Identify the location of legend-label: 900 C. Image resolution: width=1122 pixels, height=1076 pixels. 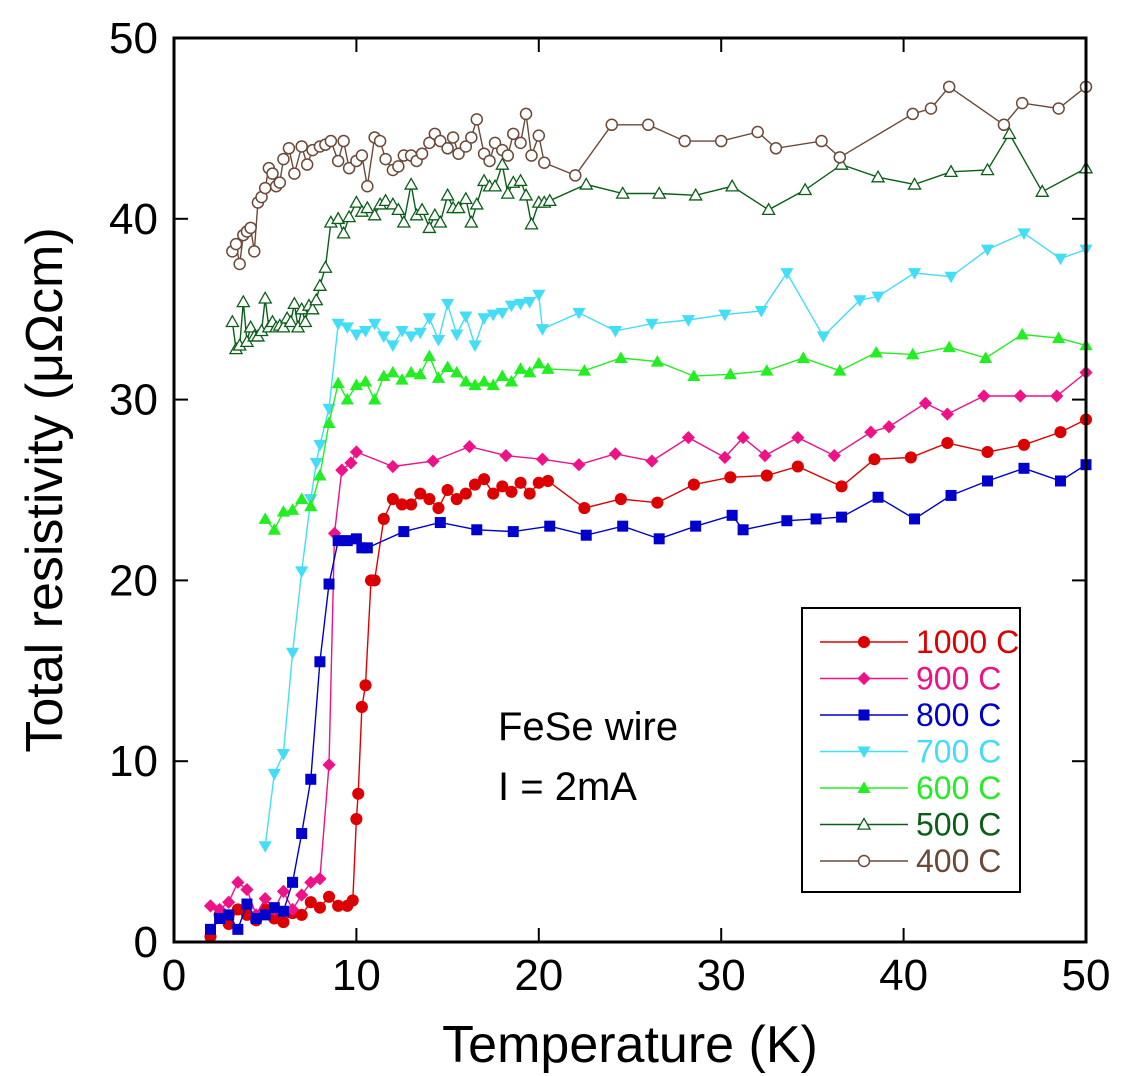
(958, 679).